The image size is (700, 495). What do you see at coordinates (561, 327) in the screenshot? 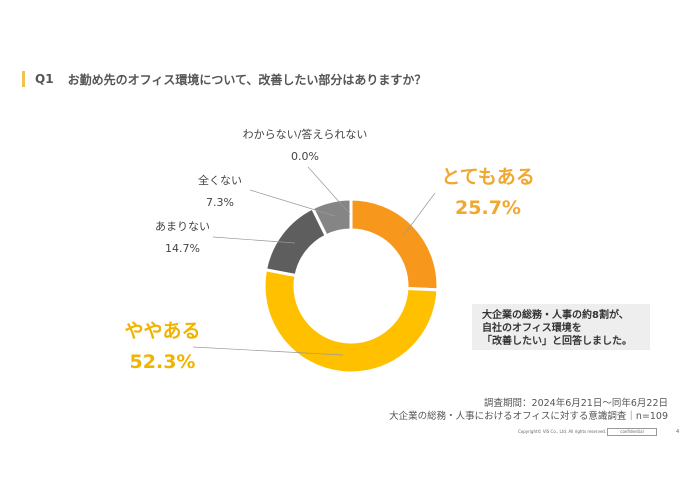
I see `summary-callout: 大企業の総務・人事の約8割が、 自社のオフィス環境を 「改善したい」と回答しました。` at bounding box center [561, 327].